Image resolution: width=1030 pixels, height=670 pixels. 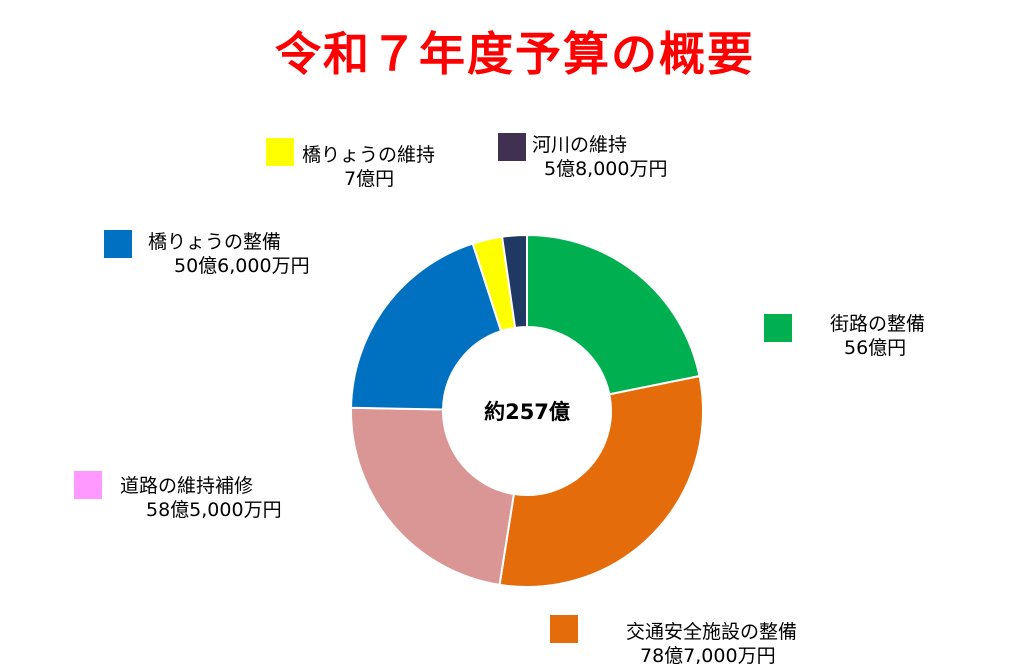 What do you see at coordinates (187, 486) in the screenshot?
I see `legend-label-road-maintenance: 道路の維持補修` at bounding box center [187, 486].